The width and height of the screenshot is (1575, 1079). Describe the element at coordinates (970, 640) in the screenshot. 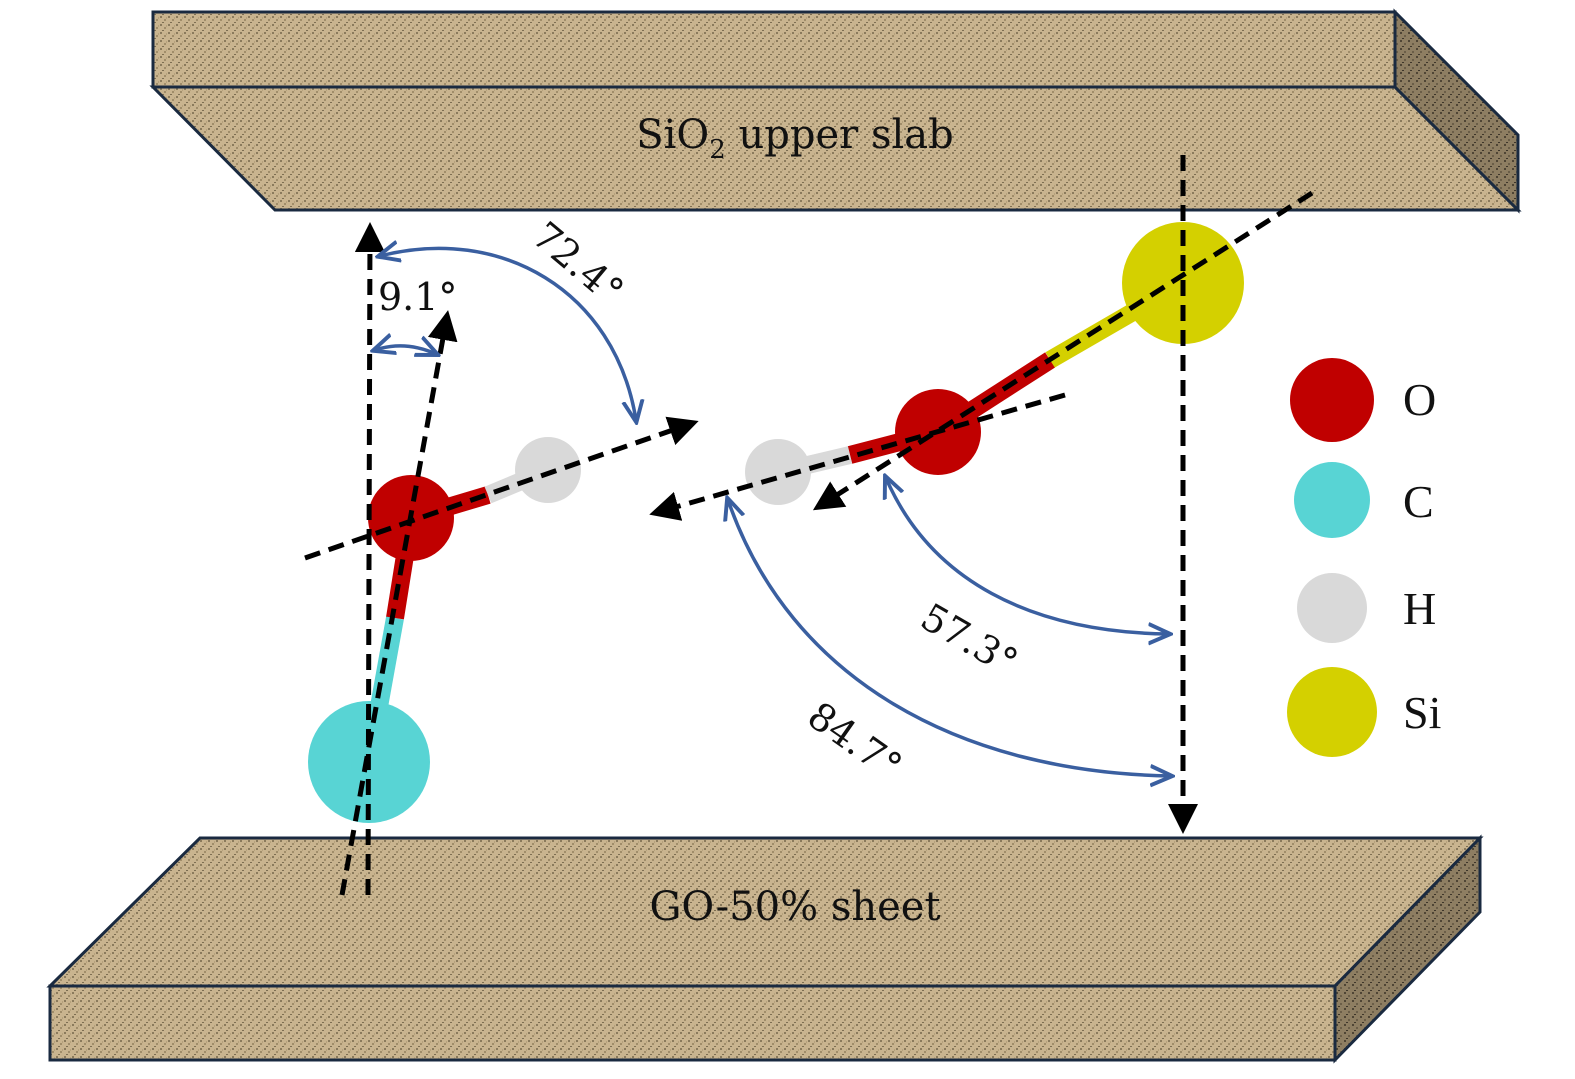

I see `angle-label-57: 57.3°` at that location.